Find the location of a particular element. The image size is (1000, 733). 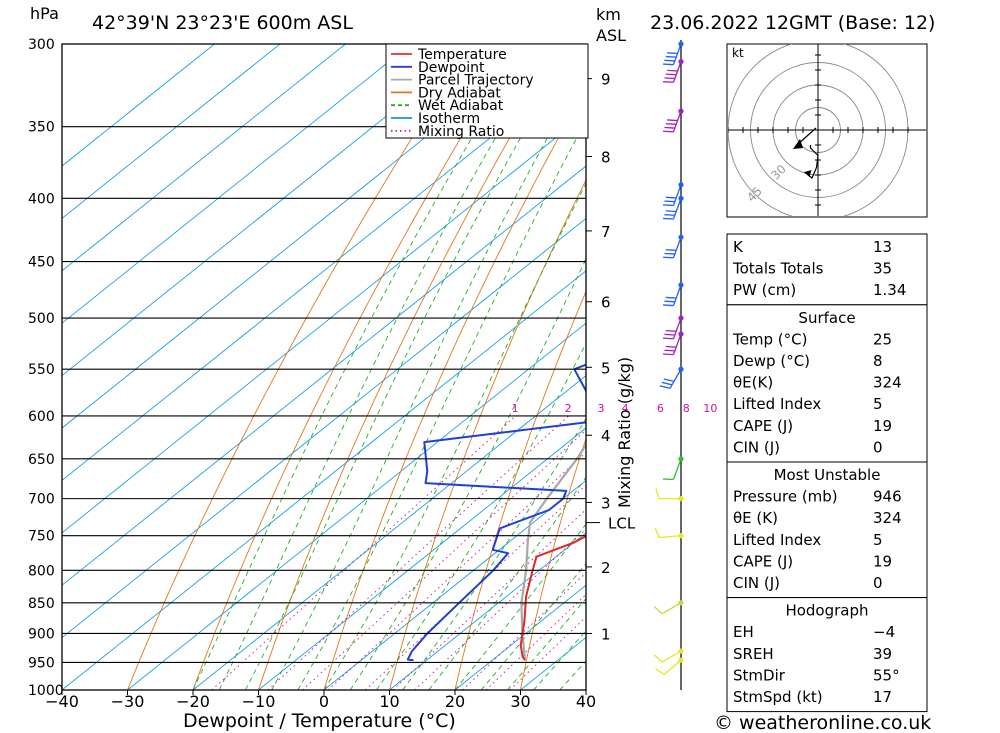

lcl-label: LCL is located at coordinates (622, 524).